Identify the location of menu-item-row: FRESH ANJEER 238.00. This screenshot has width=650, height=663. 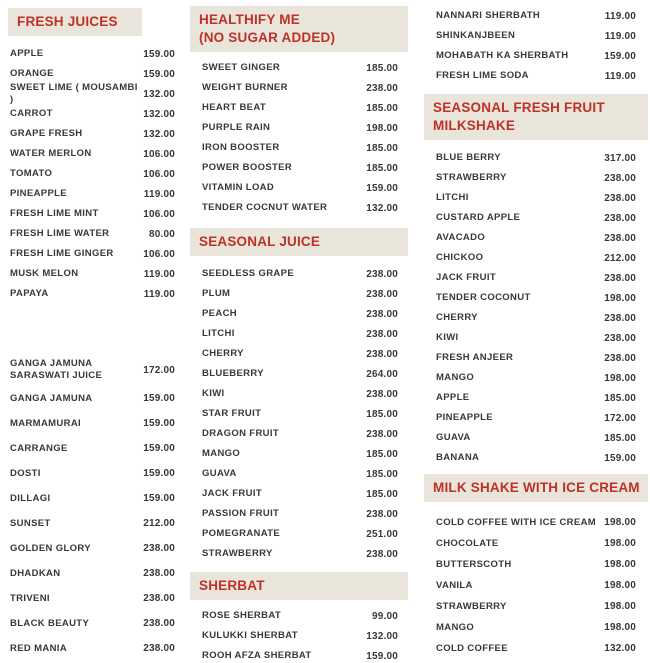
(536, 358).